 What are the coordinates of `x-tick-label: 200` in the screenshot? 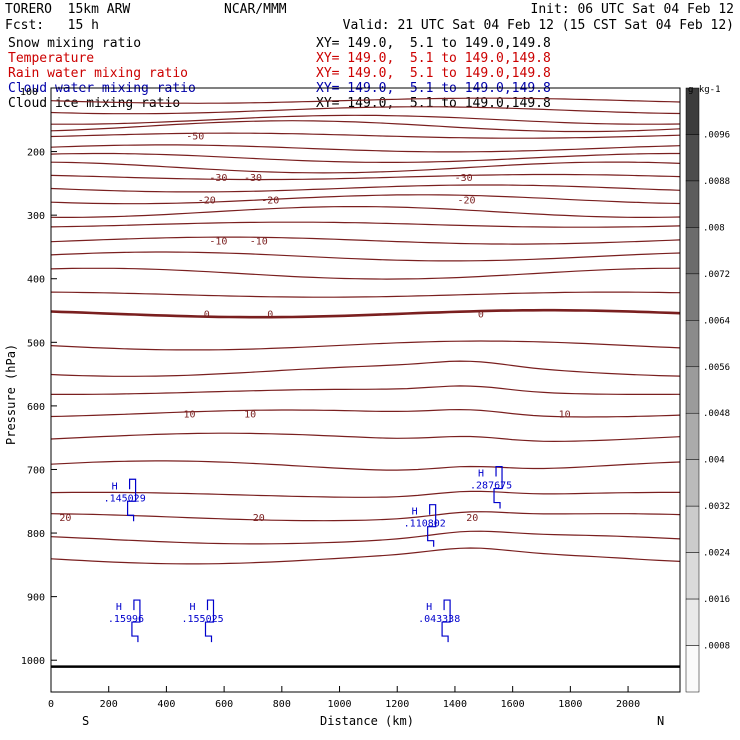 It's located at (109, 704).